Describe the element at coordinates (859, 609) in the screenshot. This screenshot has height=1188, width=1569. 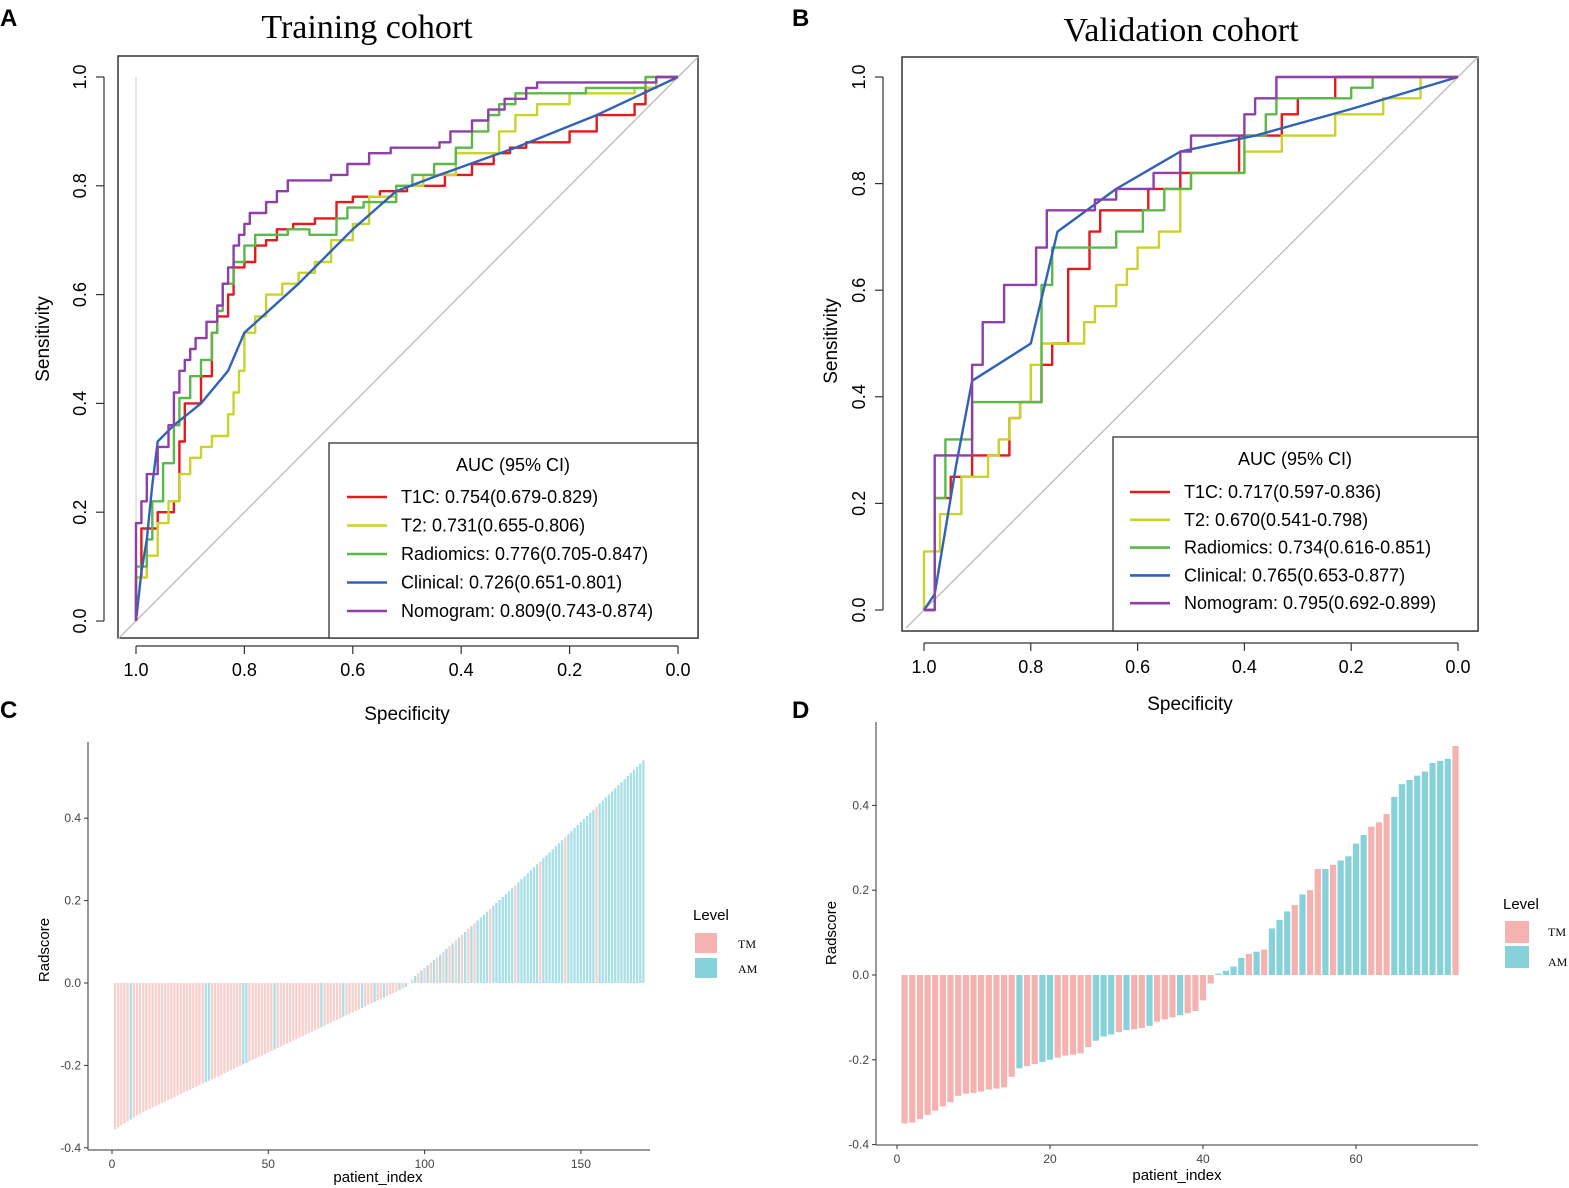
I see `b-y-tick-label: 0.0` at that location.